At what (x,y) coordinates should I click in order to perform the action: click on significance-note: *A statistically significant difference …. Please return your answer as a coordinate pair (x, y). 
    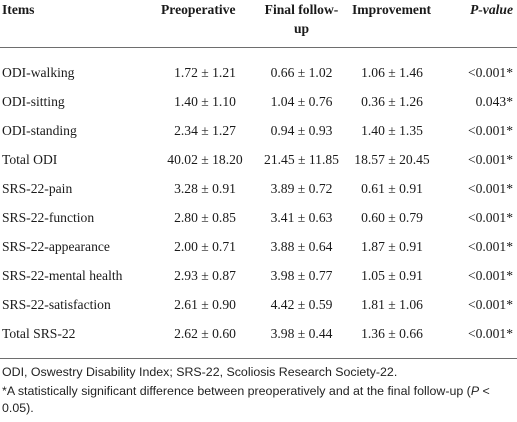
    Looking at the image, I should click on (258, 400).